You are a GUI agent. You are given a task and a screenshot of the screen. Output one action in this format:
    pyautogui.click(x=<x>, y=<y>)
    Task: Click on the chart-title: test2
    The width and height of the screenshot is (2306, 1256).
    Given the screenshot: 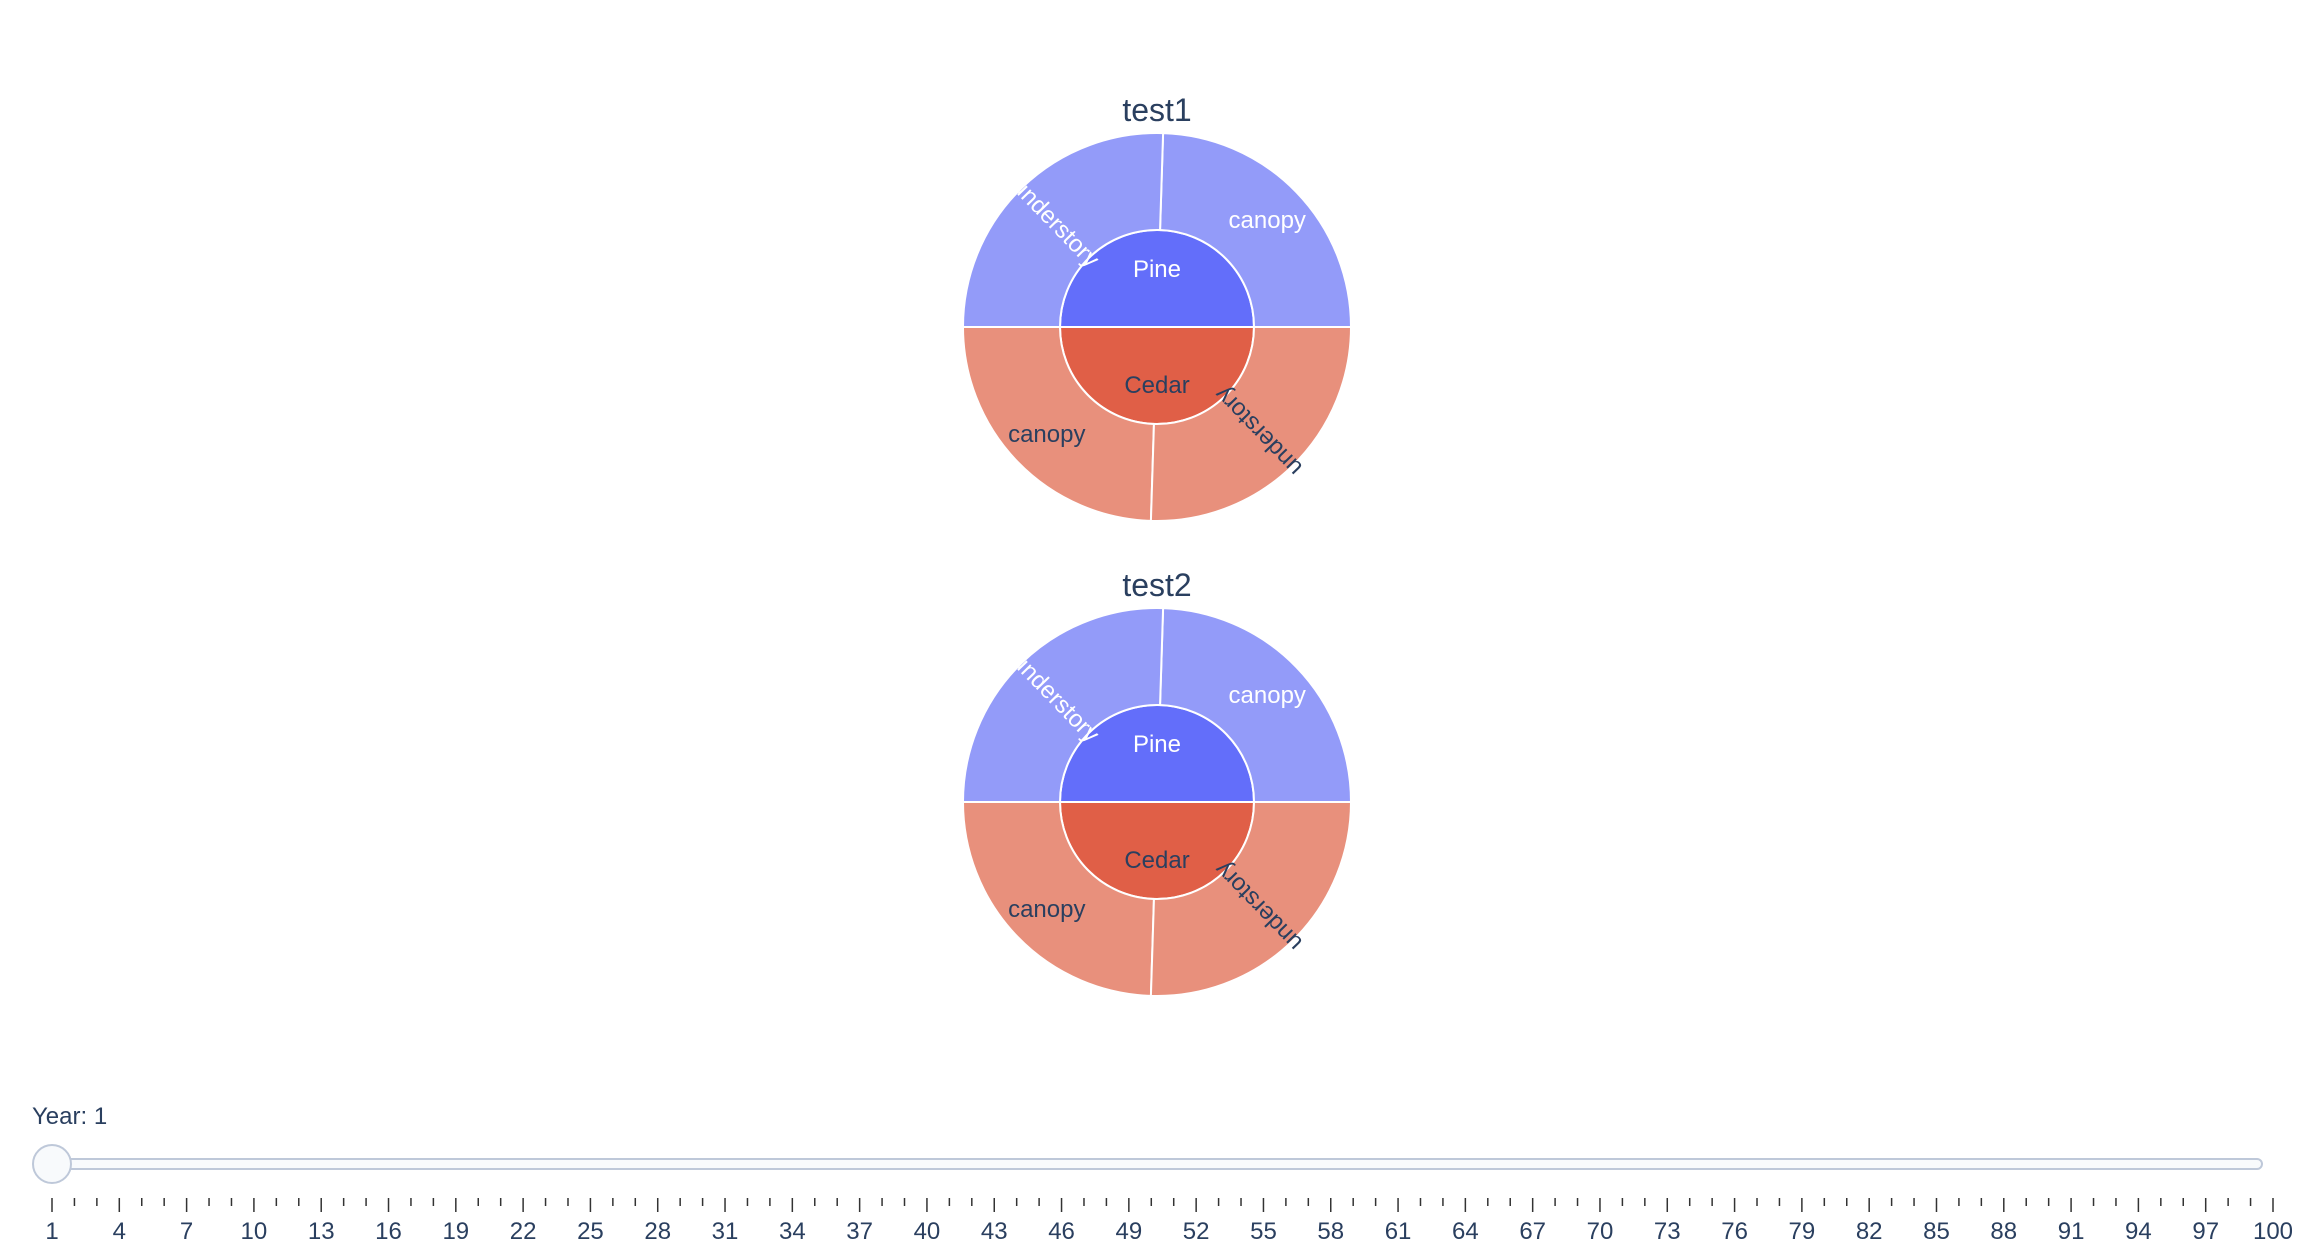 What is the action you would take?
    pyautogui.click(x=1156, y=585)
    